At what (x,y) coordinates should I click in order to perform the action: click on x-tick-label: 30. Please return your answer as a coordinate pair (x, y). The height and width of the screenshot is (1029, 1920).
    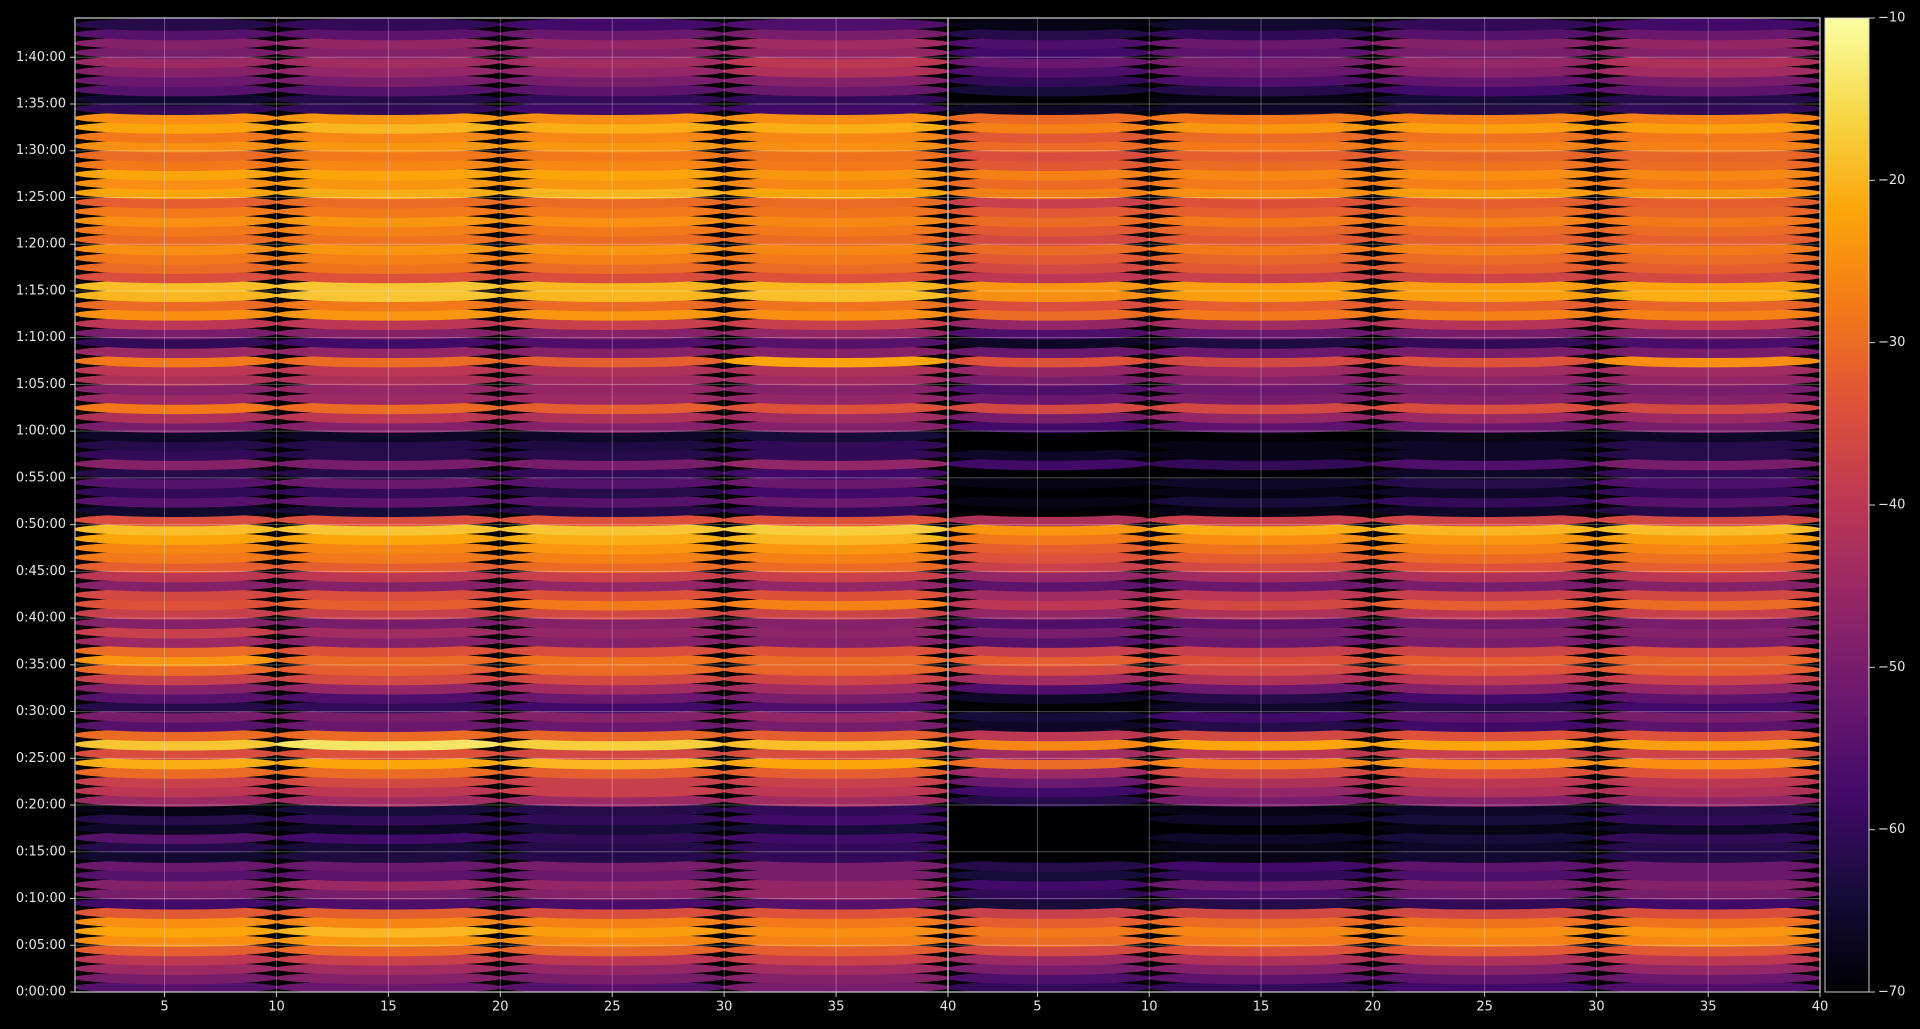
    Looking at the image, I should click on (724, 1007).